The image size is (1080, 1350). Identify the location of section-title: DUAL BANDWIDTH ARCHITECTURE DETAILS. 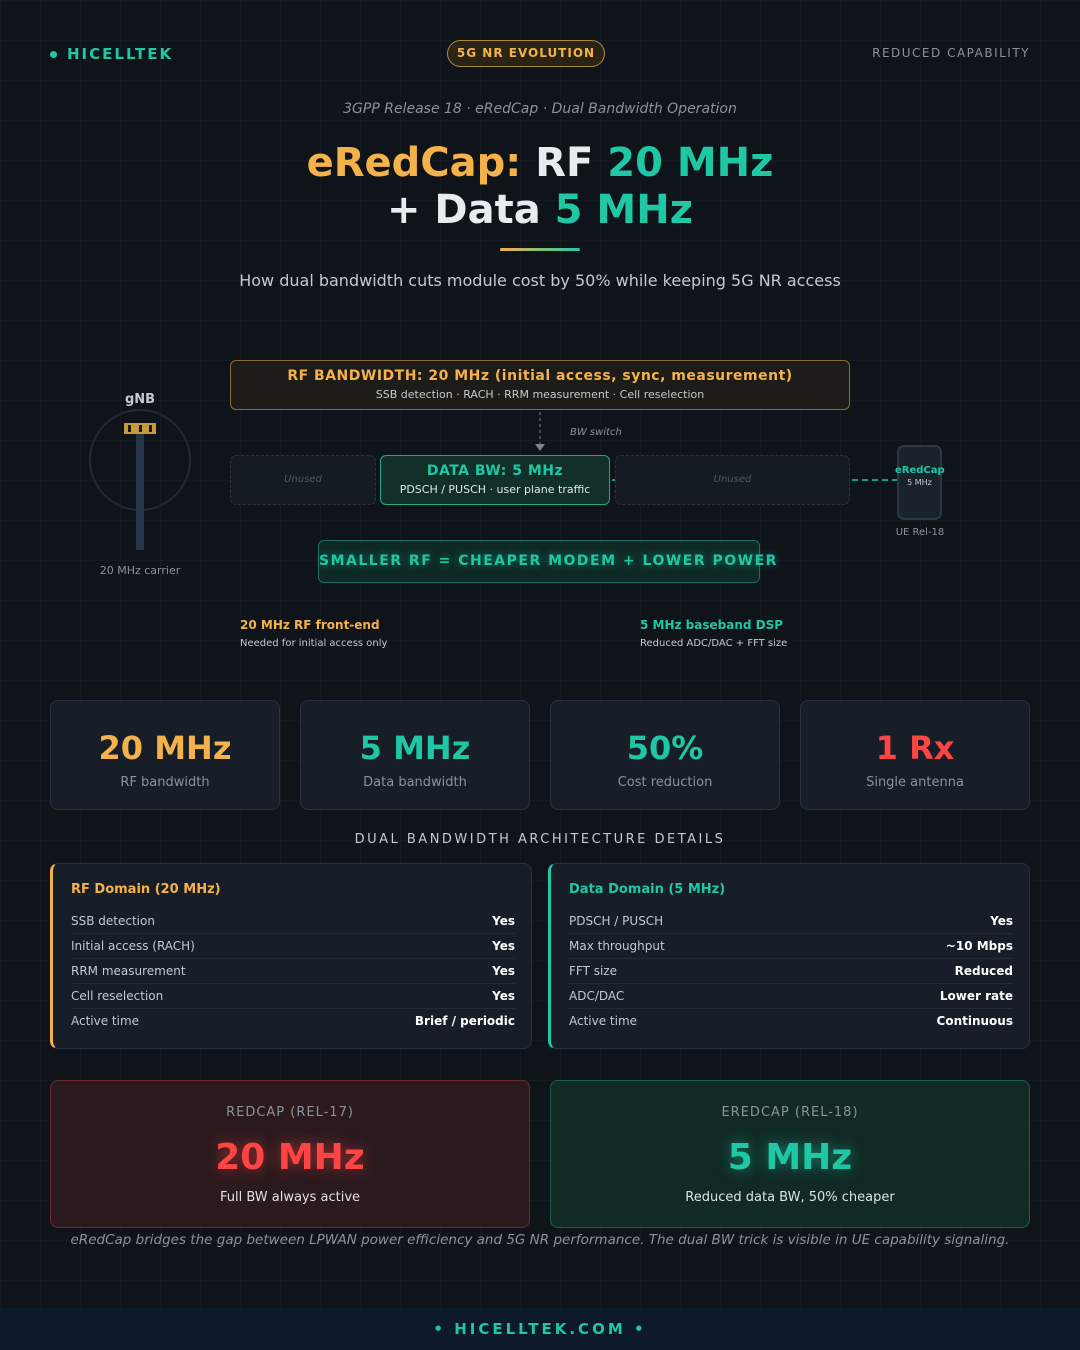
(540, 839).